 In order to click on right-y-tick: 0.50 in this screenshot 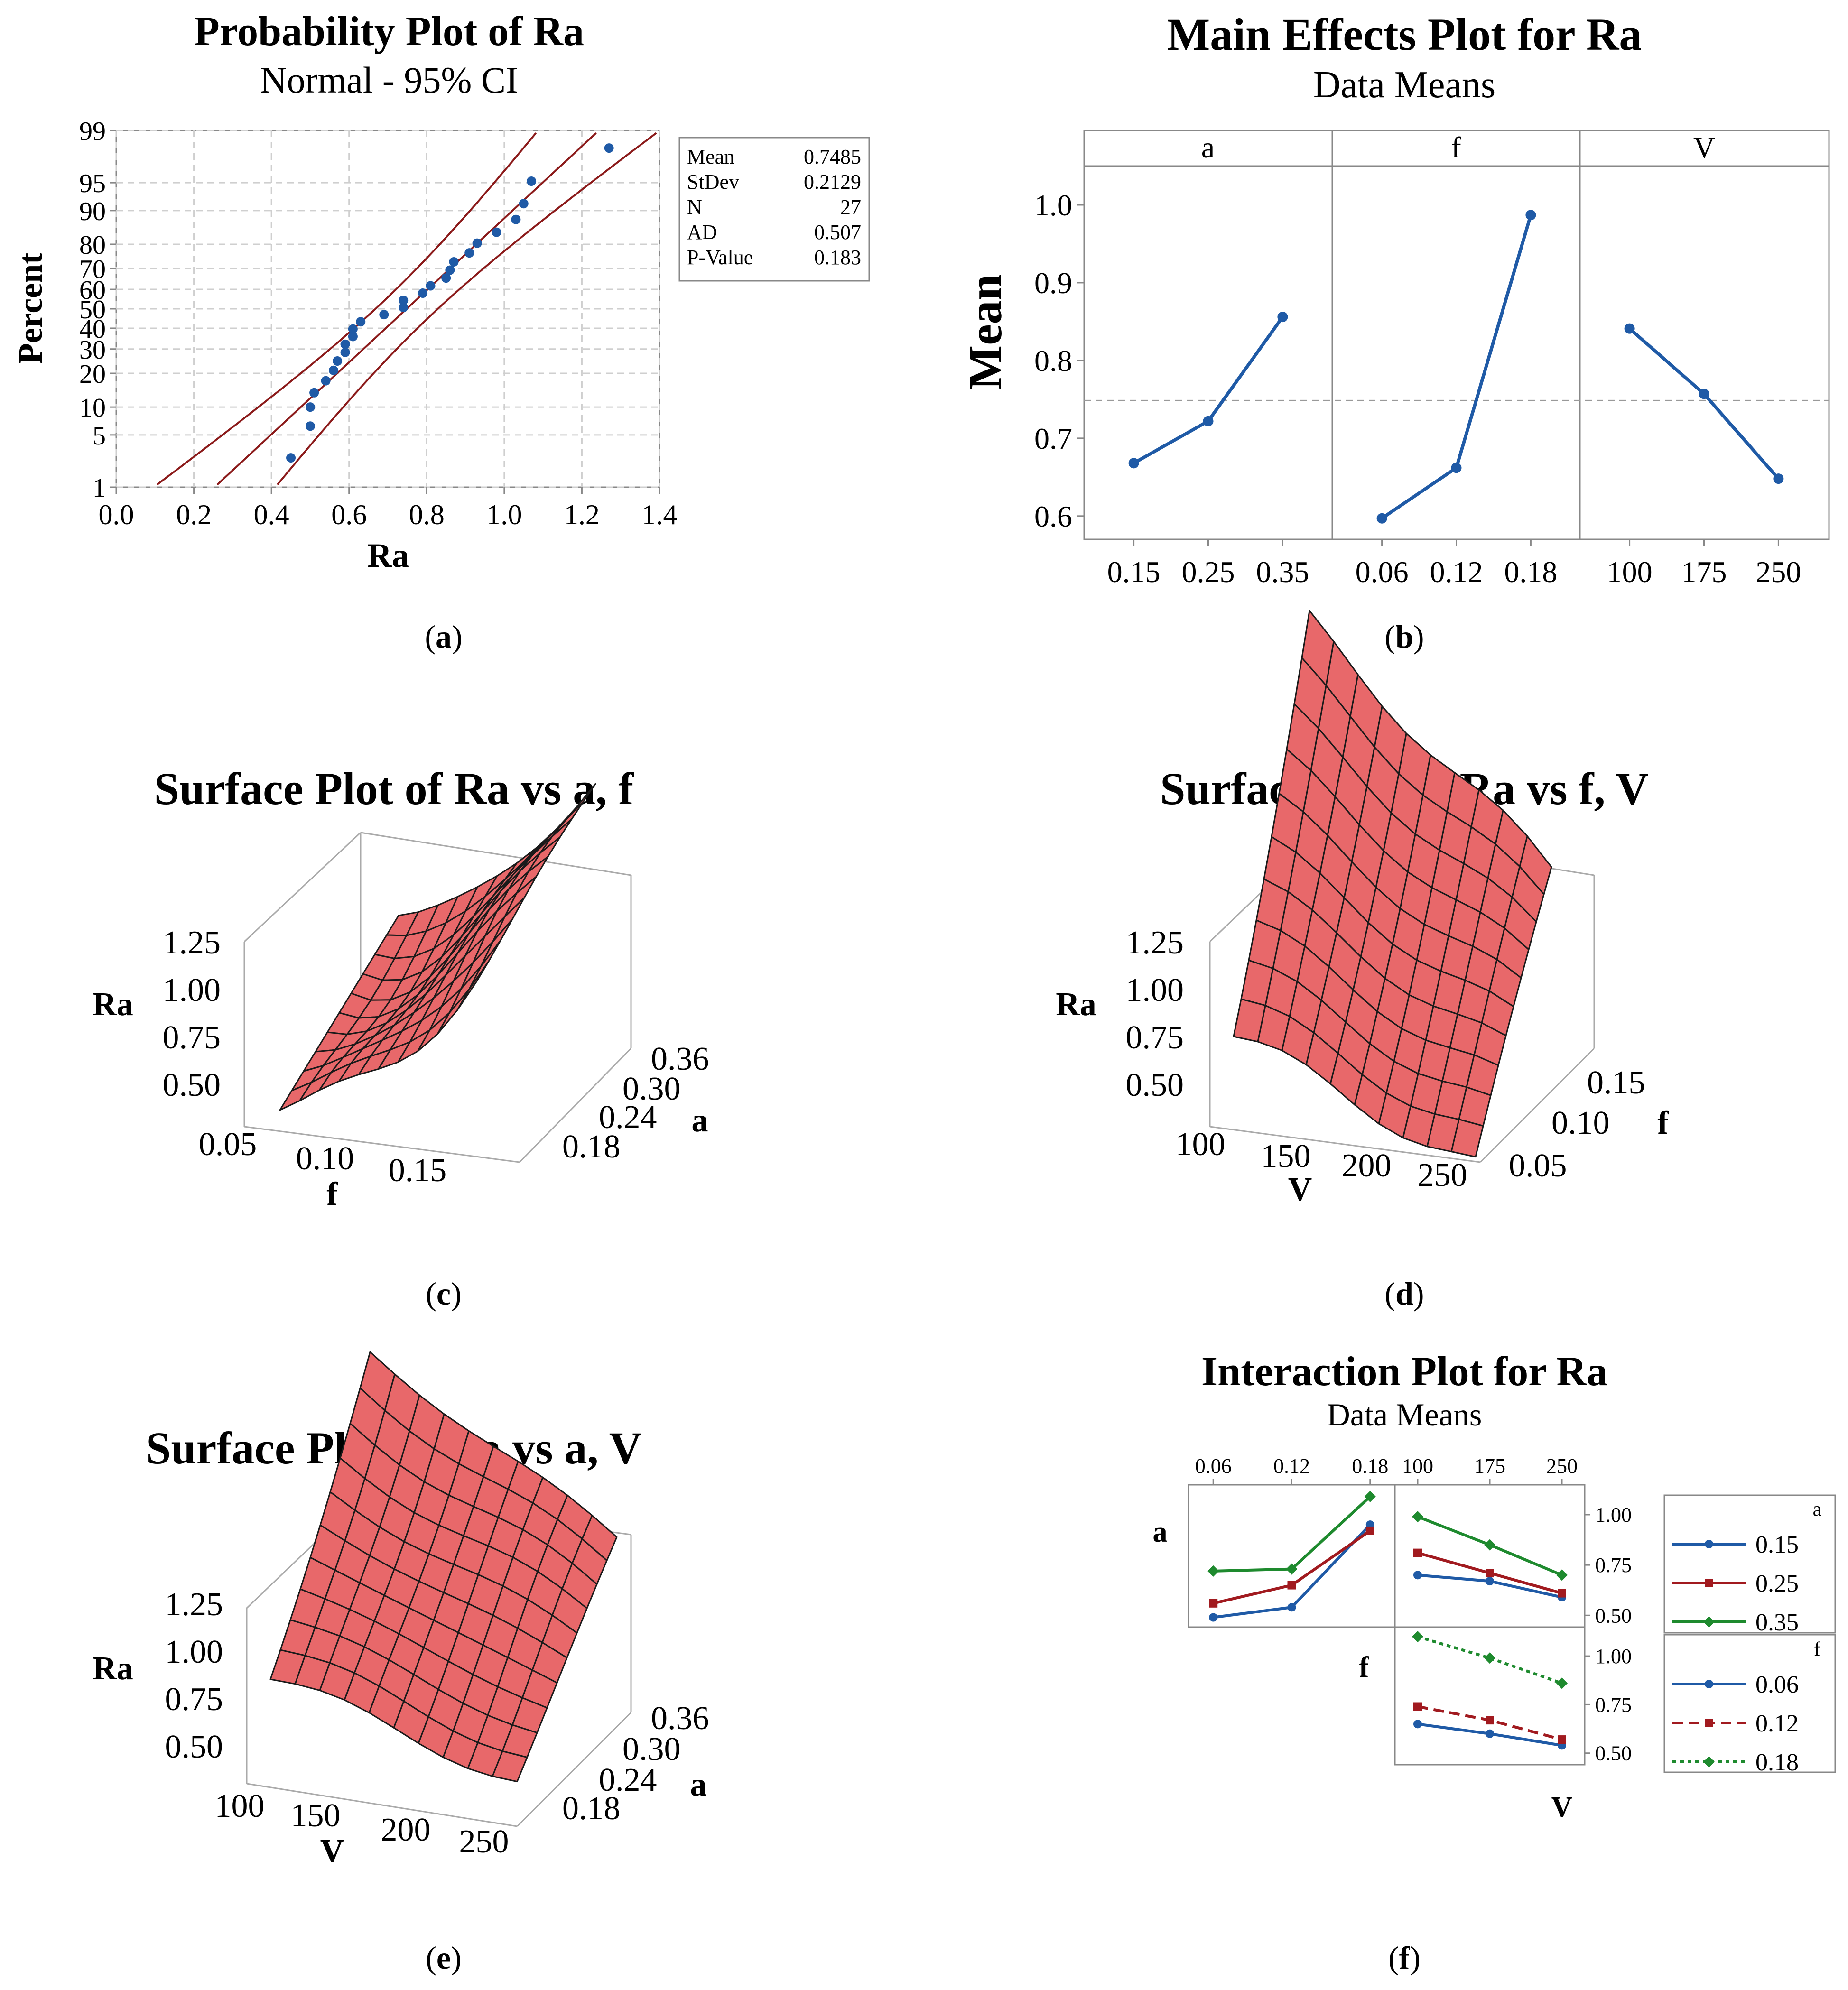, I will do `click(1614, 1615)`.